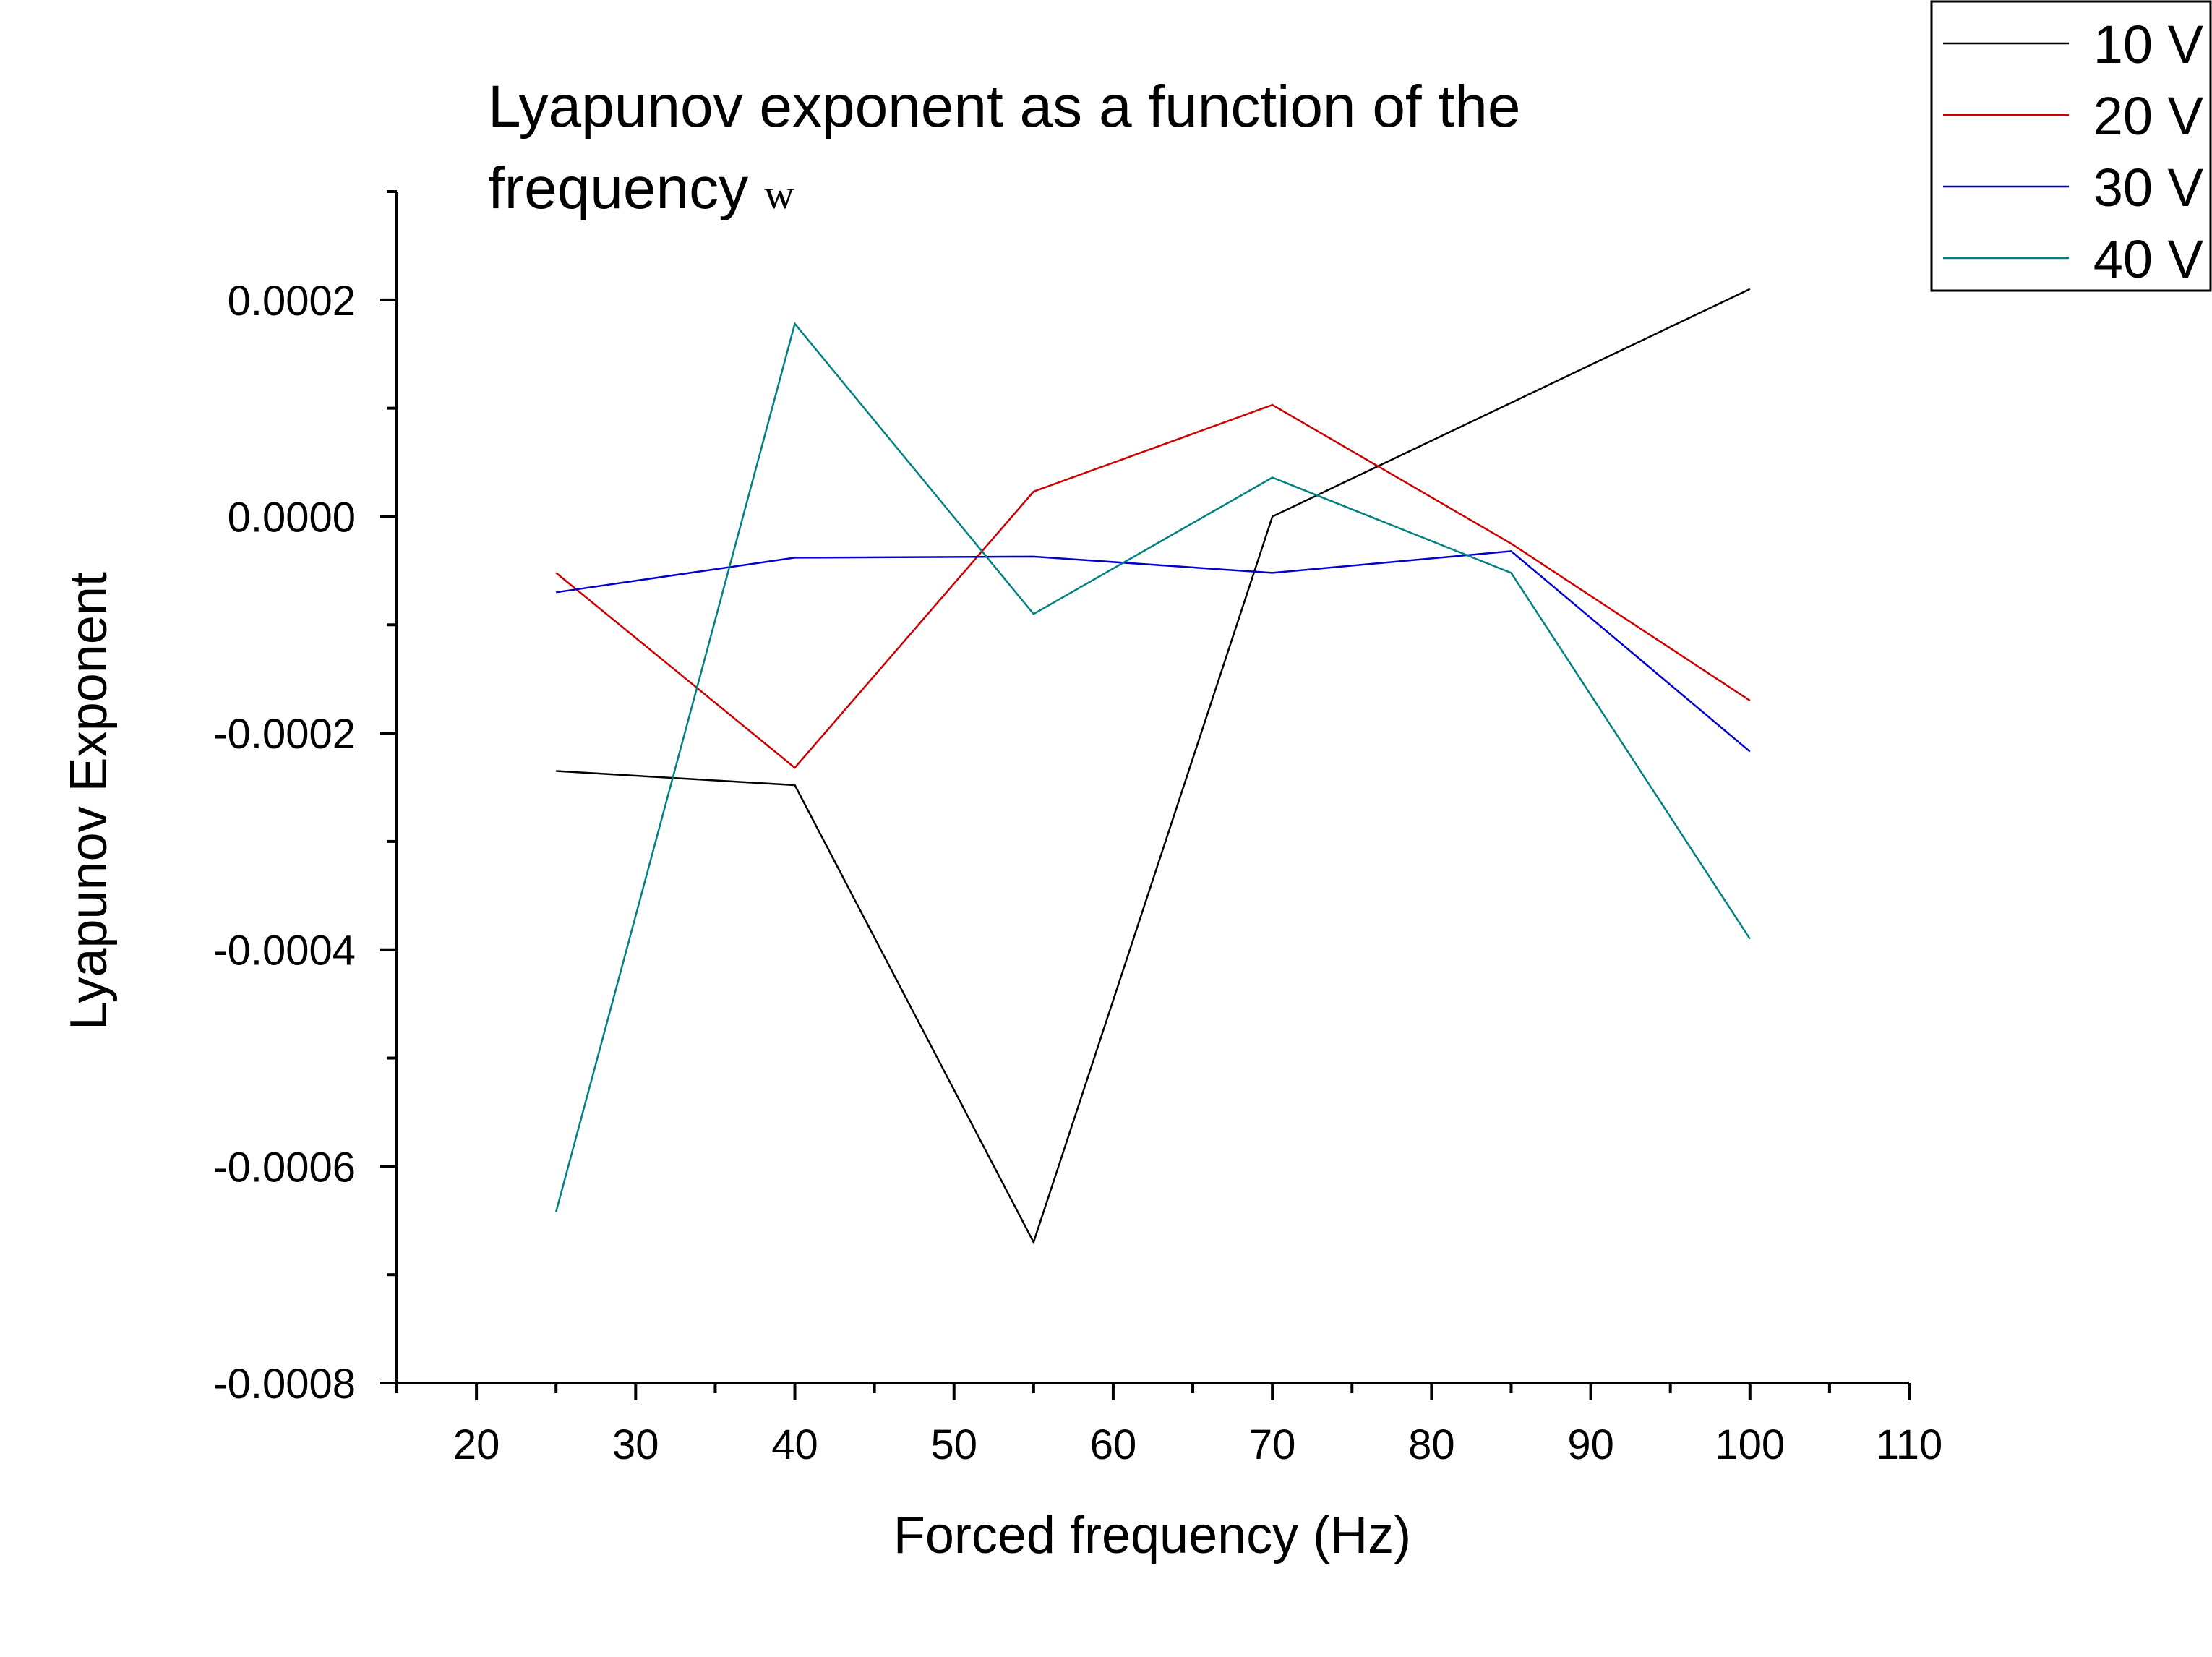 The width and height of the screenshot is (2212, 1657). I want to click on series-line-20-v, so click(1153, 586).